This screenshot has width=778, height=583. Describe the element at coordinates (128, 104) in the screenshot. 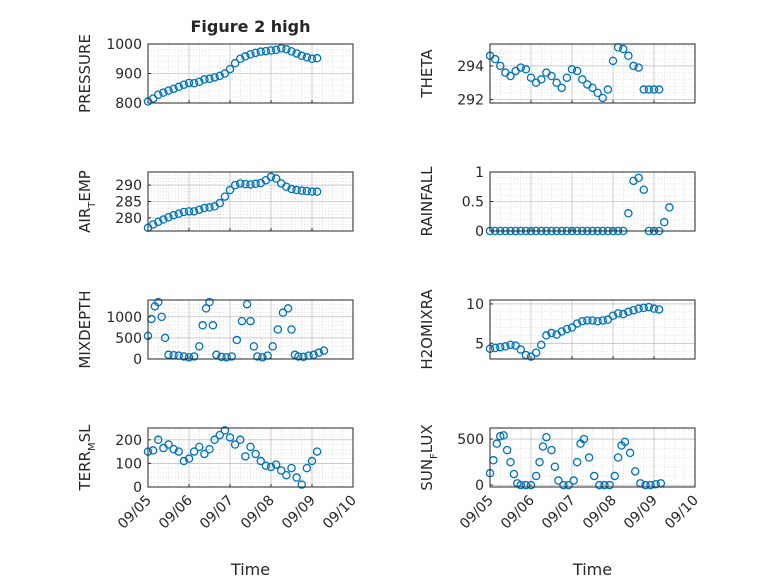

I see `y-tick-label: 800` at that location.